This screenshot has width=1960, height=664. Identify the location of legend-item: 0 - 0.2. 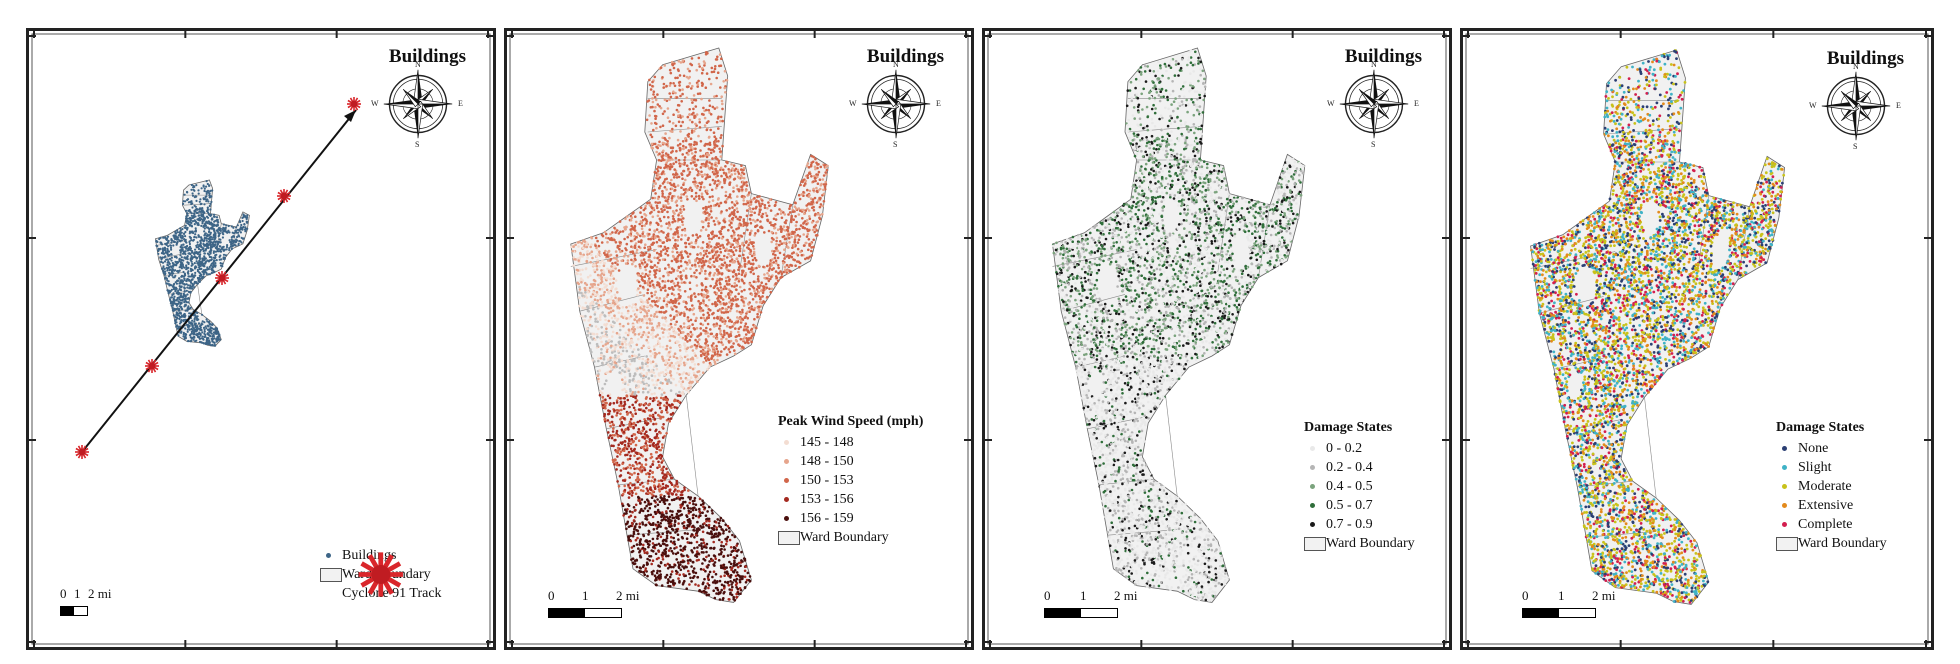
(1359, 448).